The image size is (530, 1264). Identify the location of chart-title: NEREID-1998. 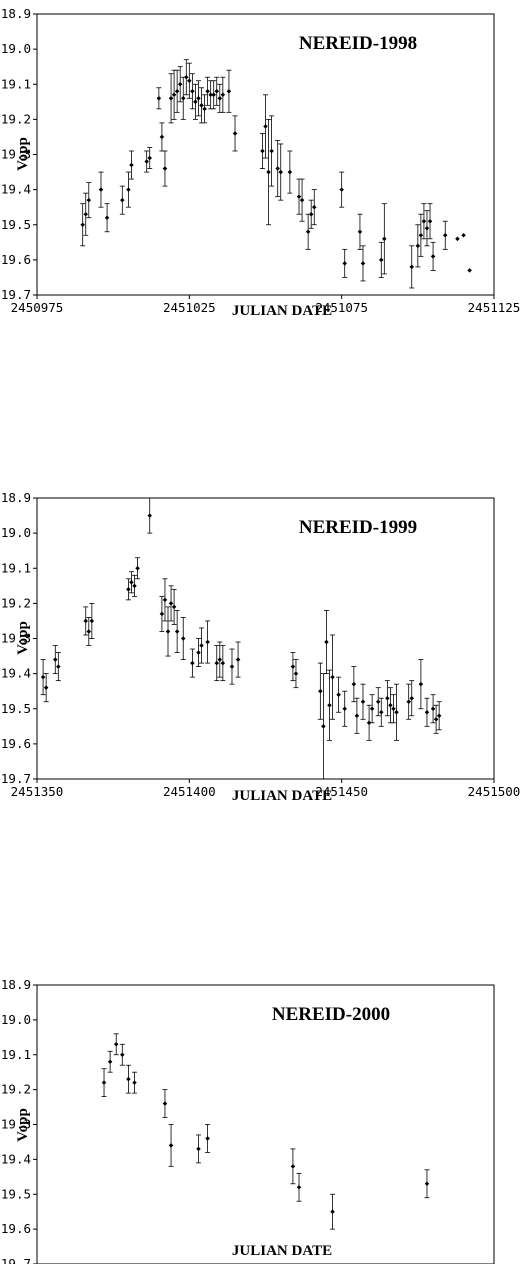
(358, 43).